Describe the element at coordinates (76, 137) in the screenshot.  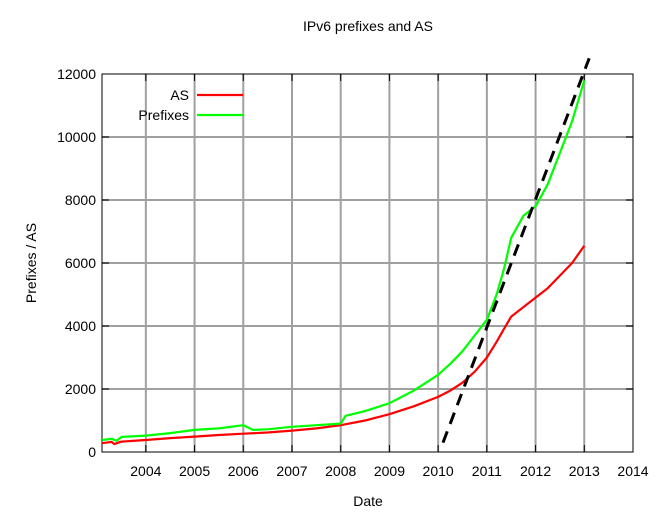
I see `y-tick-label: 10000` at that location.